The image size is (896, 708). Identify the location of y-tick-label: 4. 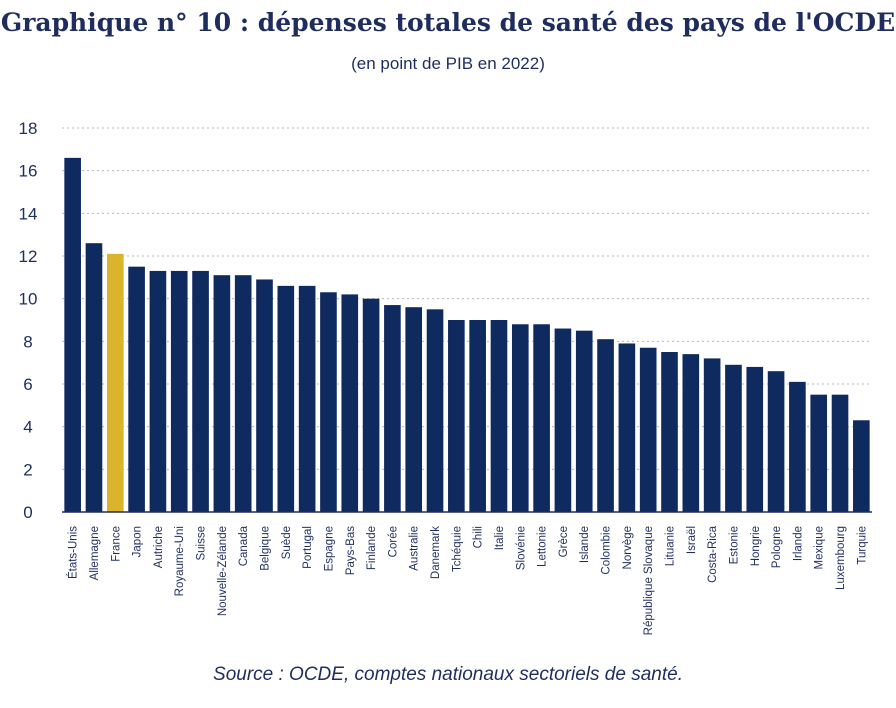
(27, 427).